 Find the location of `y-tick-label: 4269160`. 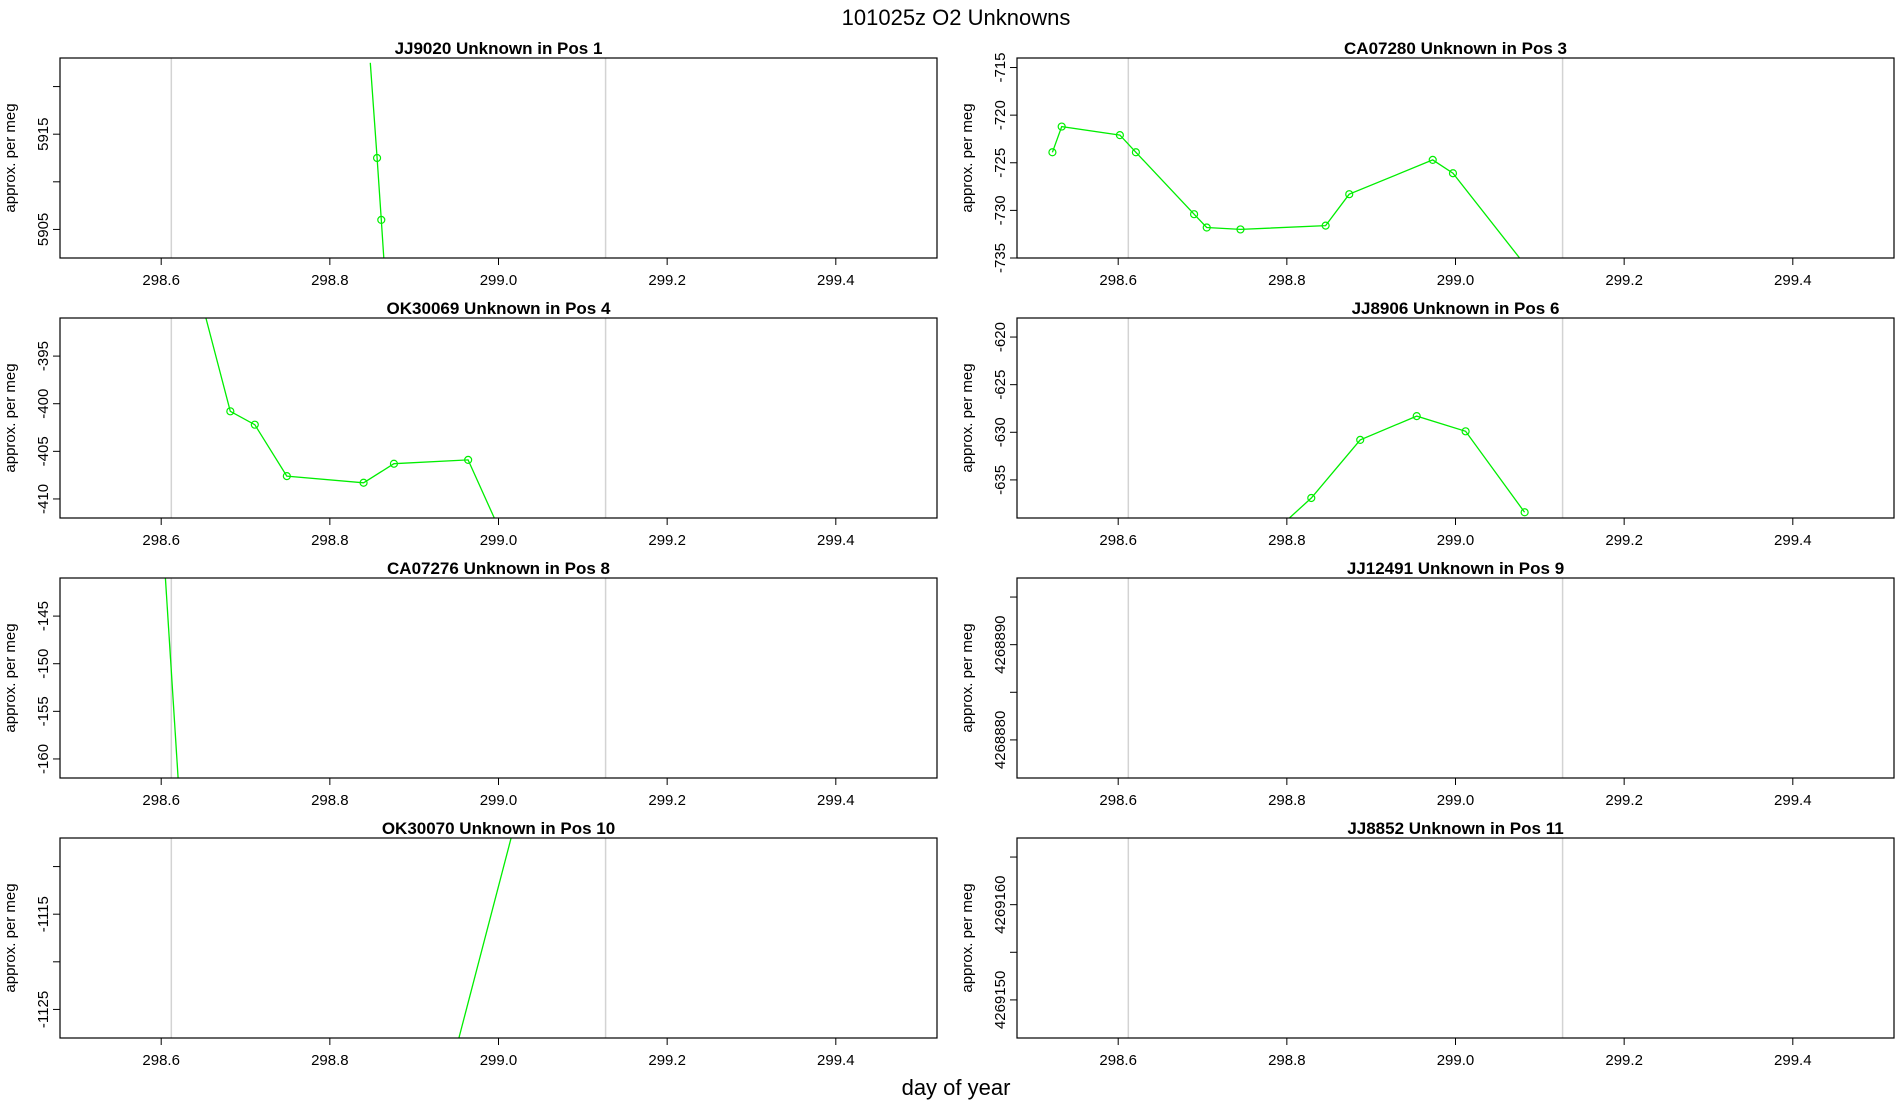

y-tick-label: 4269160 is located at coordinates (1000, 904).